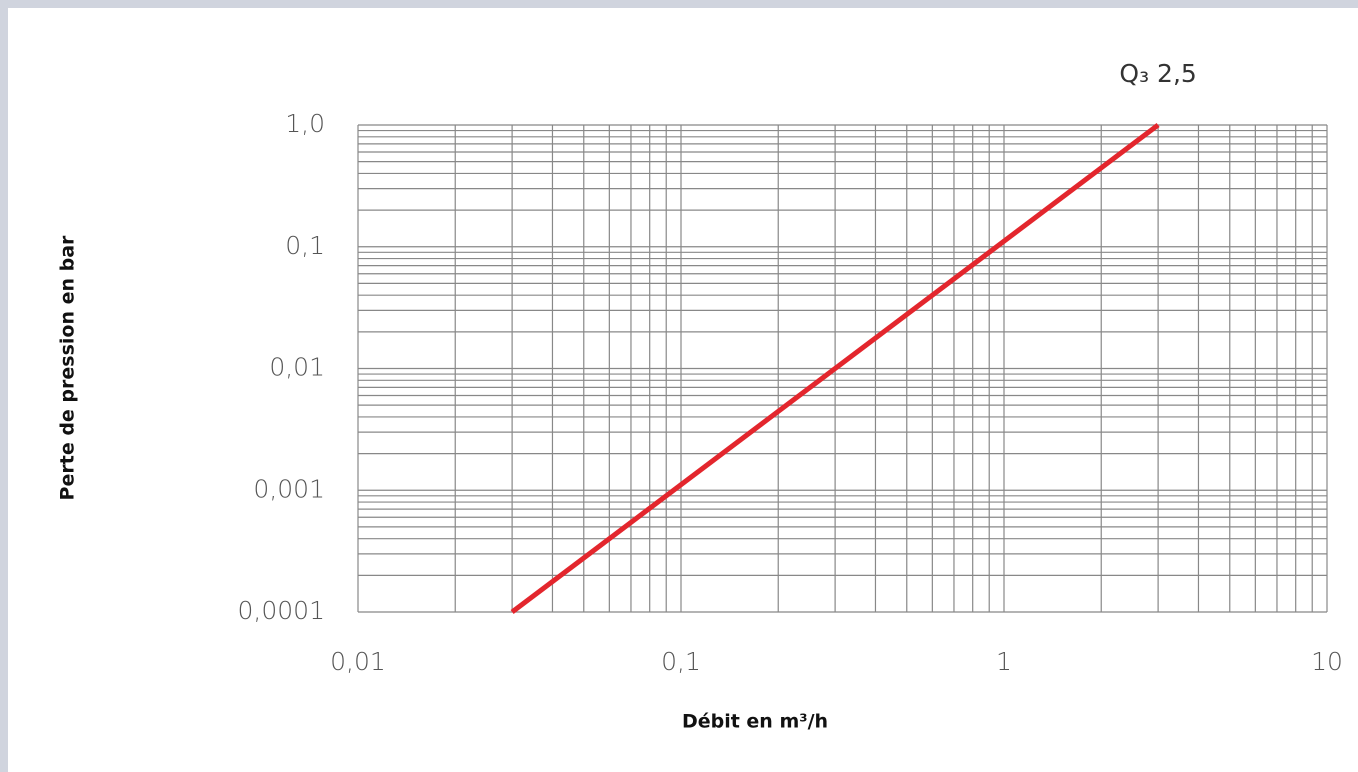 The image size is (1358, 772). I want to click on x-tick-label: 0,01, so click(358, 661).